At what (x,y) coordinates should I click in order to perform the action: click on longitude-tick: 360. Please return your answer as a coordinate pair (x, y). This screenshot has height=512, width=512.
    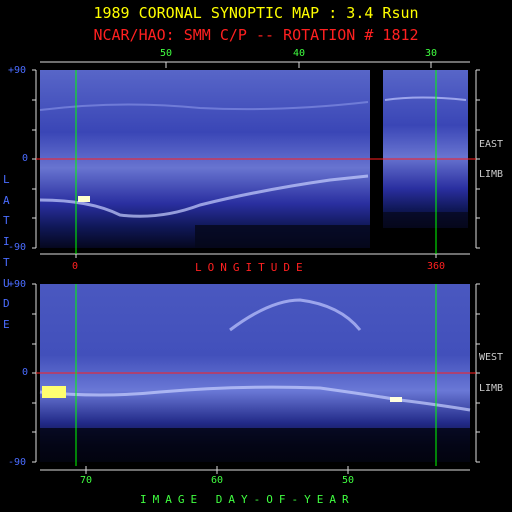
    Looking at the image, I should click on (436, 266).